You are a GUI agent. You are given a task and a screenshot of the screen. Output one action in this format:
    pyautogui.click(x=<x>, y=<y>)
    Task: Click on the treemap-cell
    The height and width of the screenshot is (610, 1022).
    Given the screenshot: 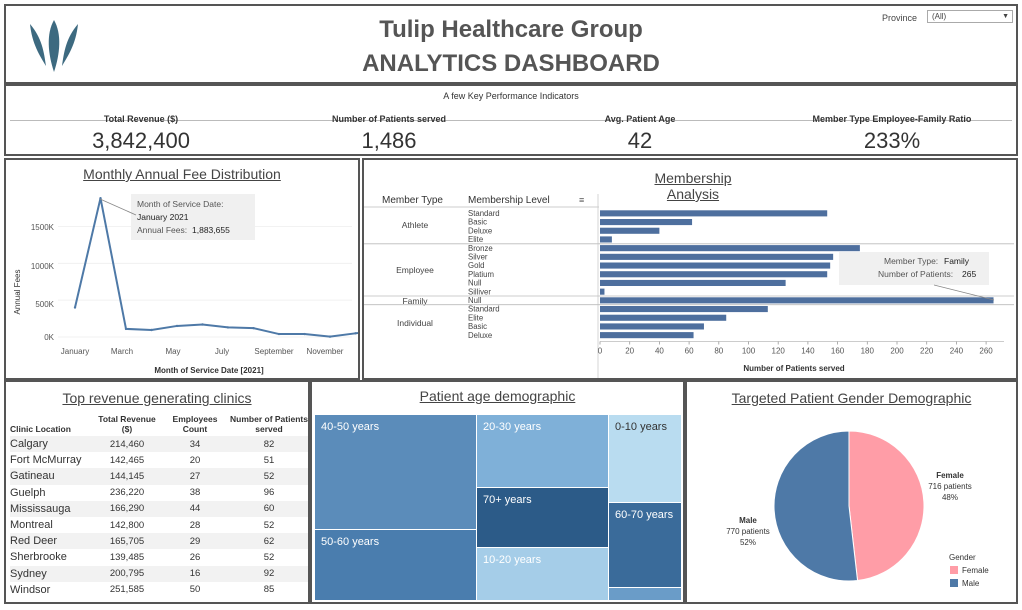 What is the action you would take?
    pyautogui.click(x=645, y=594)
    